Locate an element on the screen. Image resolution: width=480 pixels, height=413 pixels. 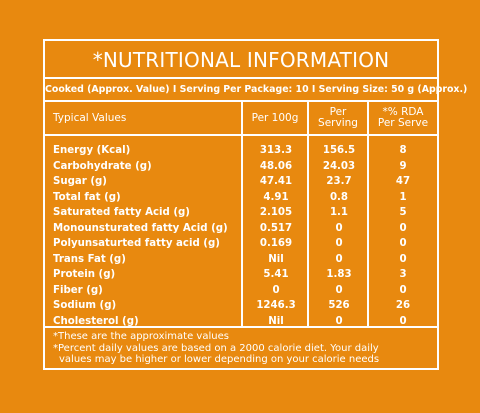
value-per-100g: 0.517 is located at coordinates (276, 228).